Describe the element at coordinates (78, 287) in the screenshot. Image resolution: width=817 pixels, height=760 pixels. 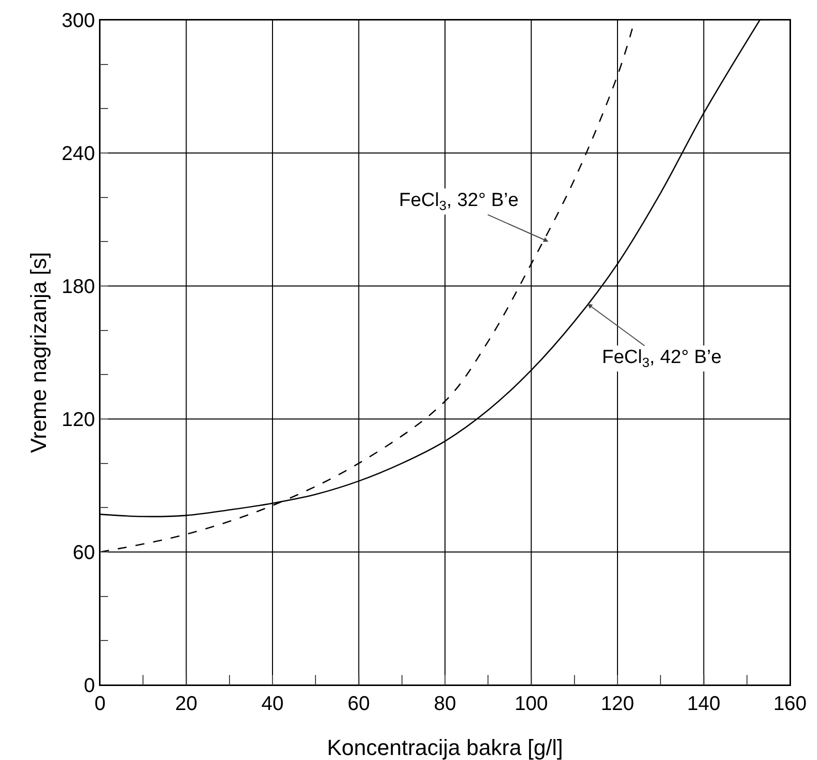
I see `y-tick-label: 180` at that location.